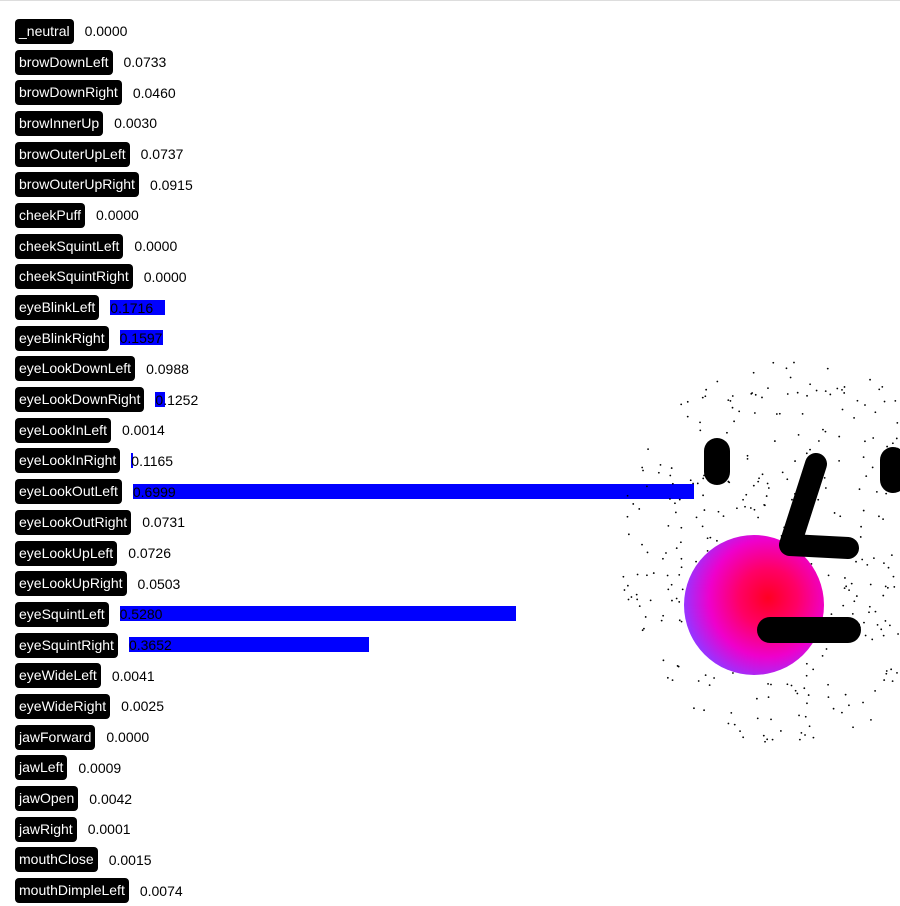  I want to click on blendshape-label: cheekSquintLeft, so click(69, 246).